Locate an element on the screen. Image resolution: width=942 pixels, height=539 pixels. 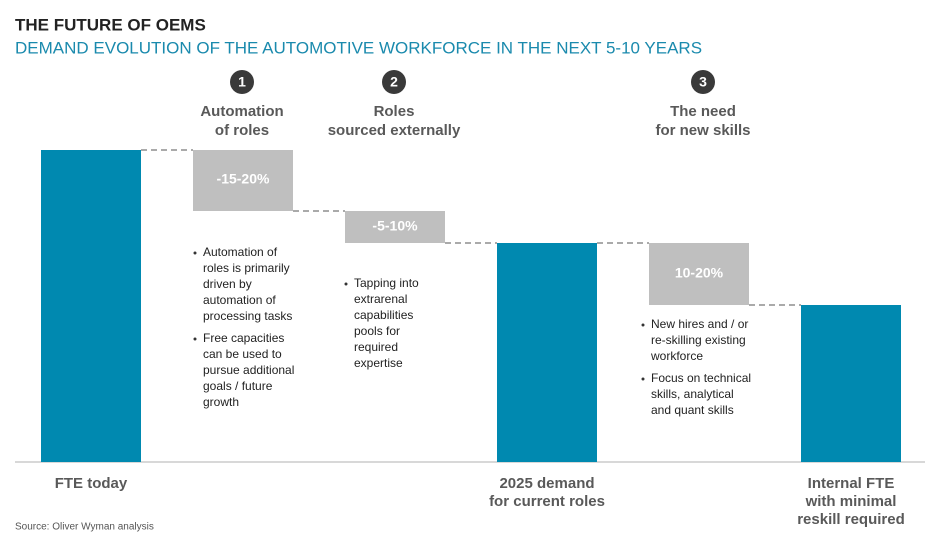
bullet-text: skills, analytical is located at coordinates (692, 394).